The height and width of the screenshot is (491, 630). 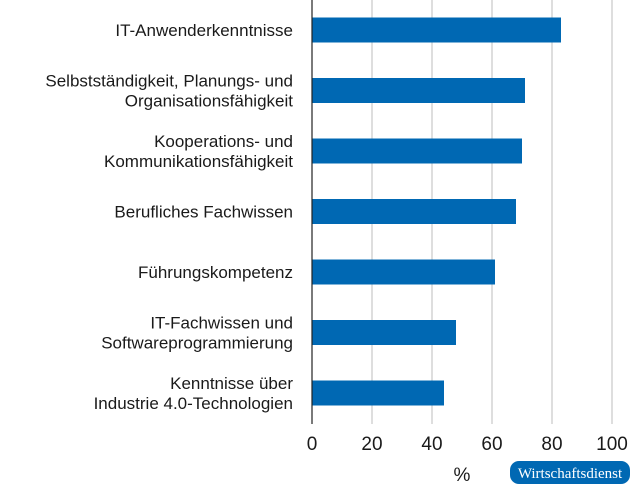 I want to click on category-label: IT-Fachwissen und Softwareprogrammierung, so click(x=197, y=333).